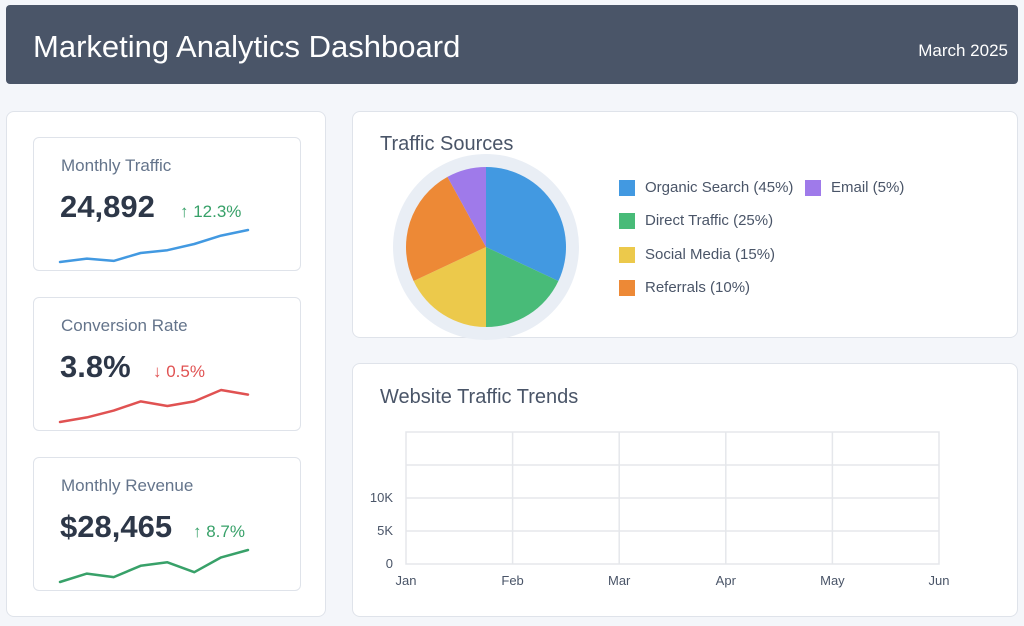  Describe the element at coordinates (219, 531) in the screenshot. I see `metric-change: ↑ 8.7%` at that location.